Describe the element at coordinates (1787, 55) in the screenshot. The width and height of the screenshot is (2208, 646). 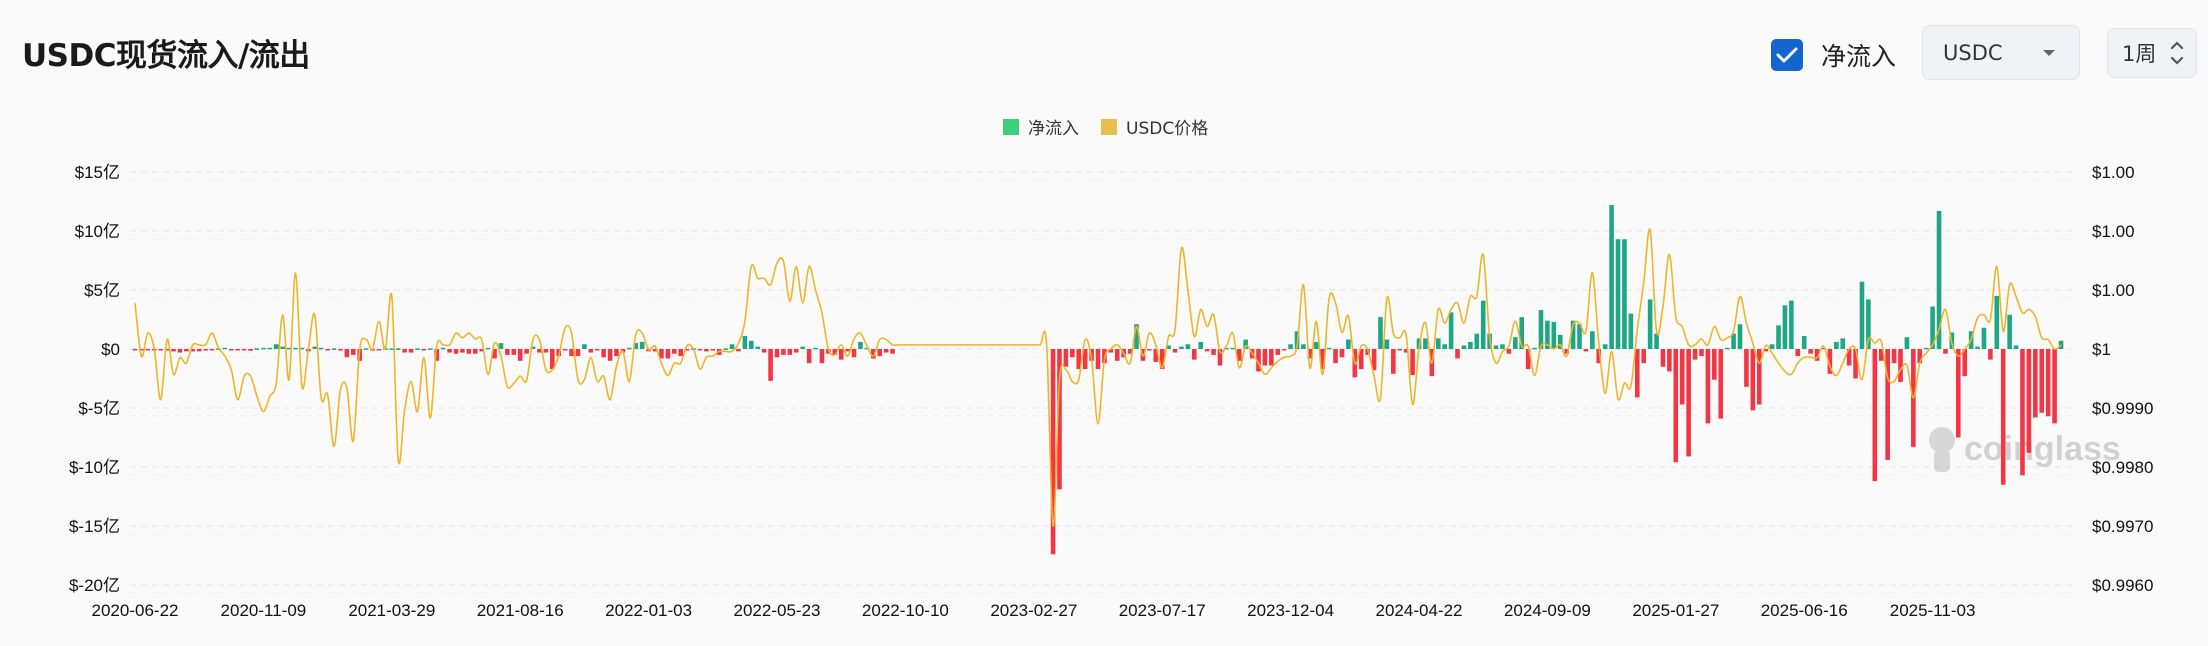
I see `checkbox-checked-icon` at that location.